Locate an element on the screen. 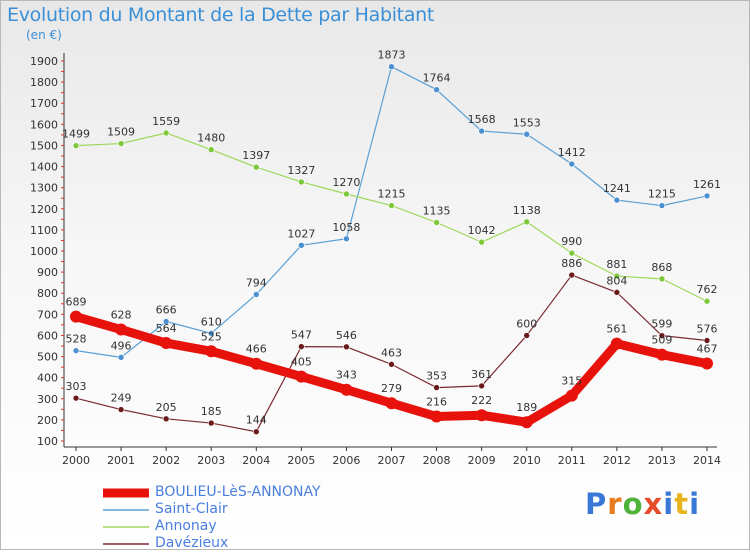  x-tick-label: 2000 is located at coordinates (76, 460).